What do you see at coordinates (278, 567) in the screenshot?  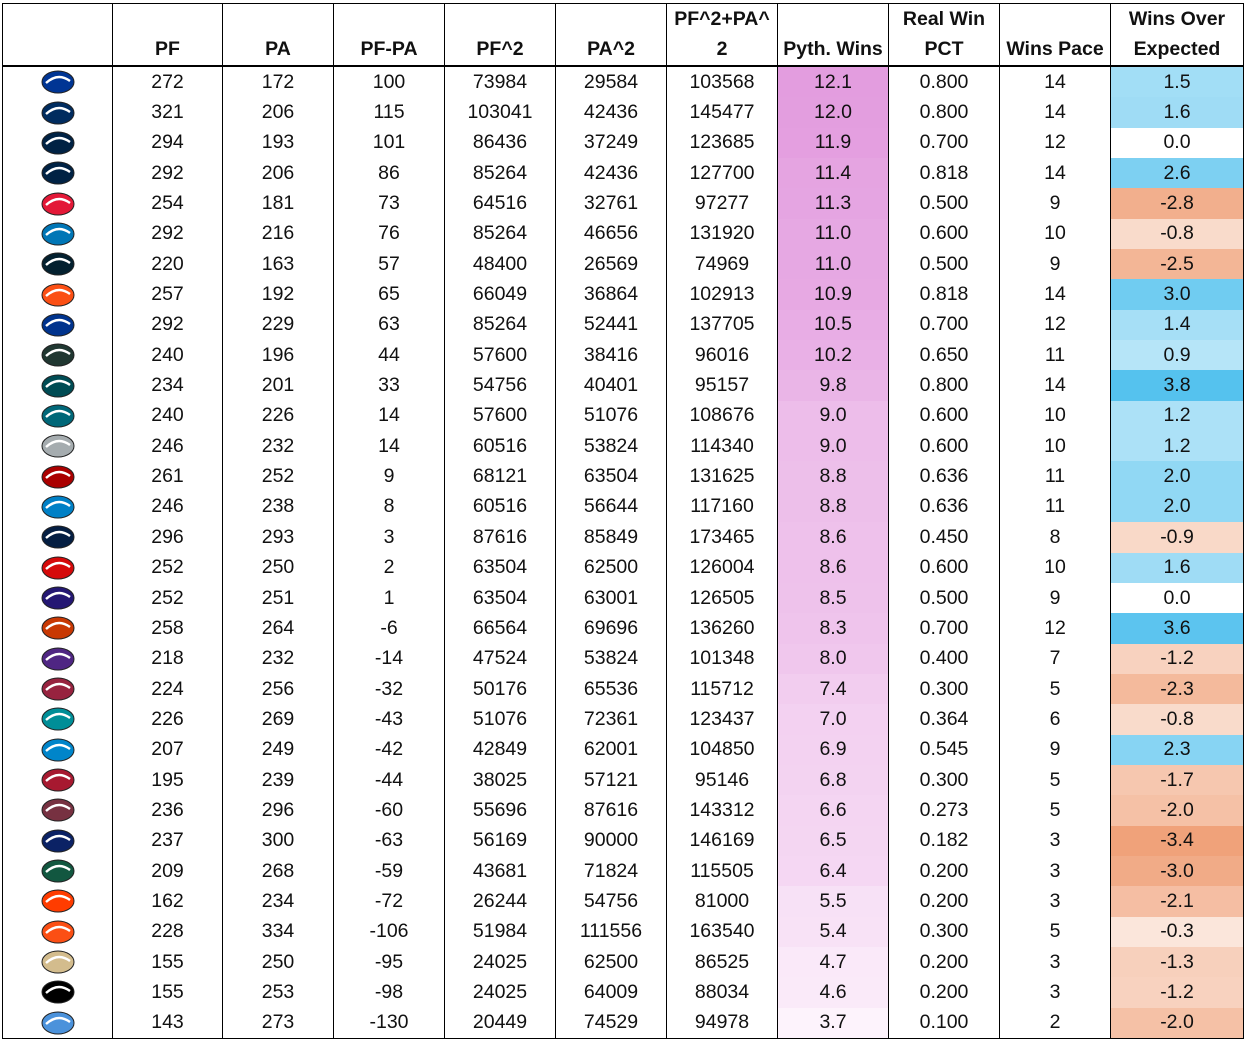 I see `pa-cell: 250` at bounding box center [278, 567].